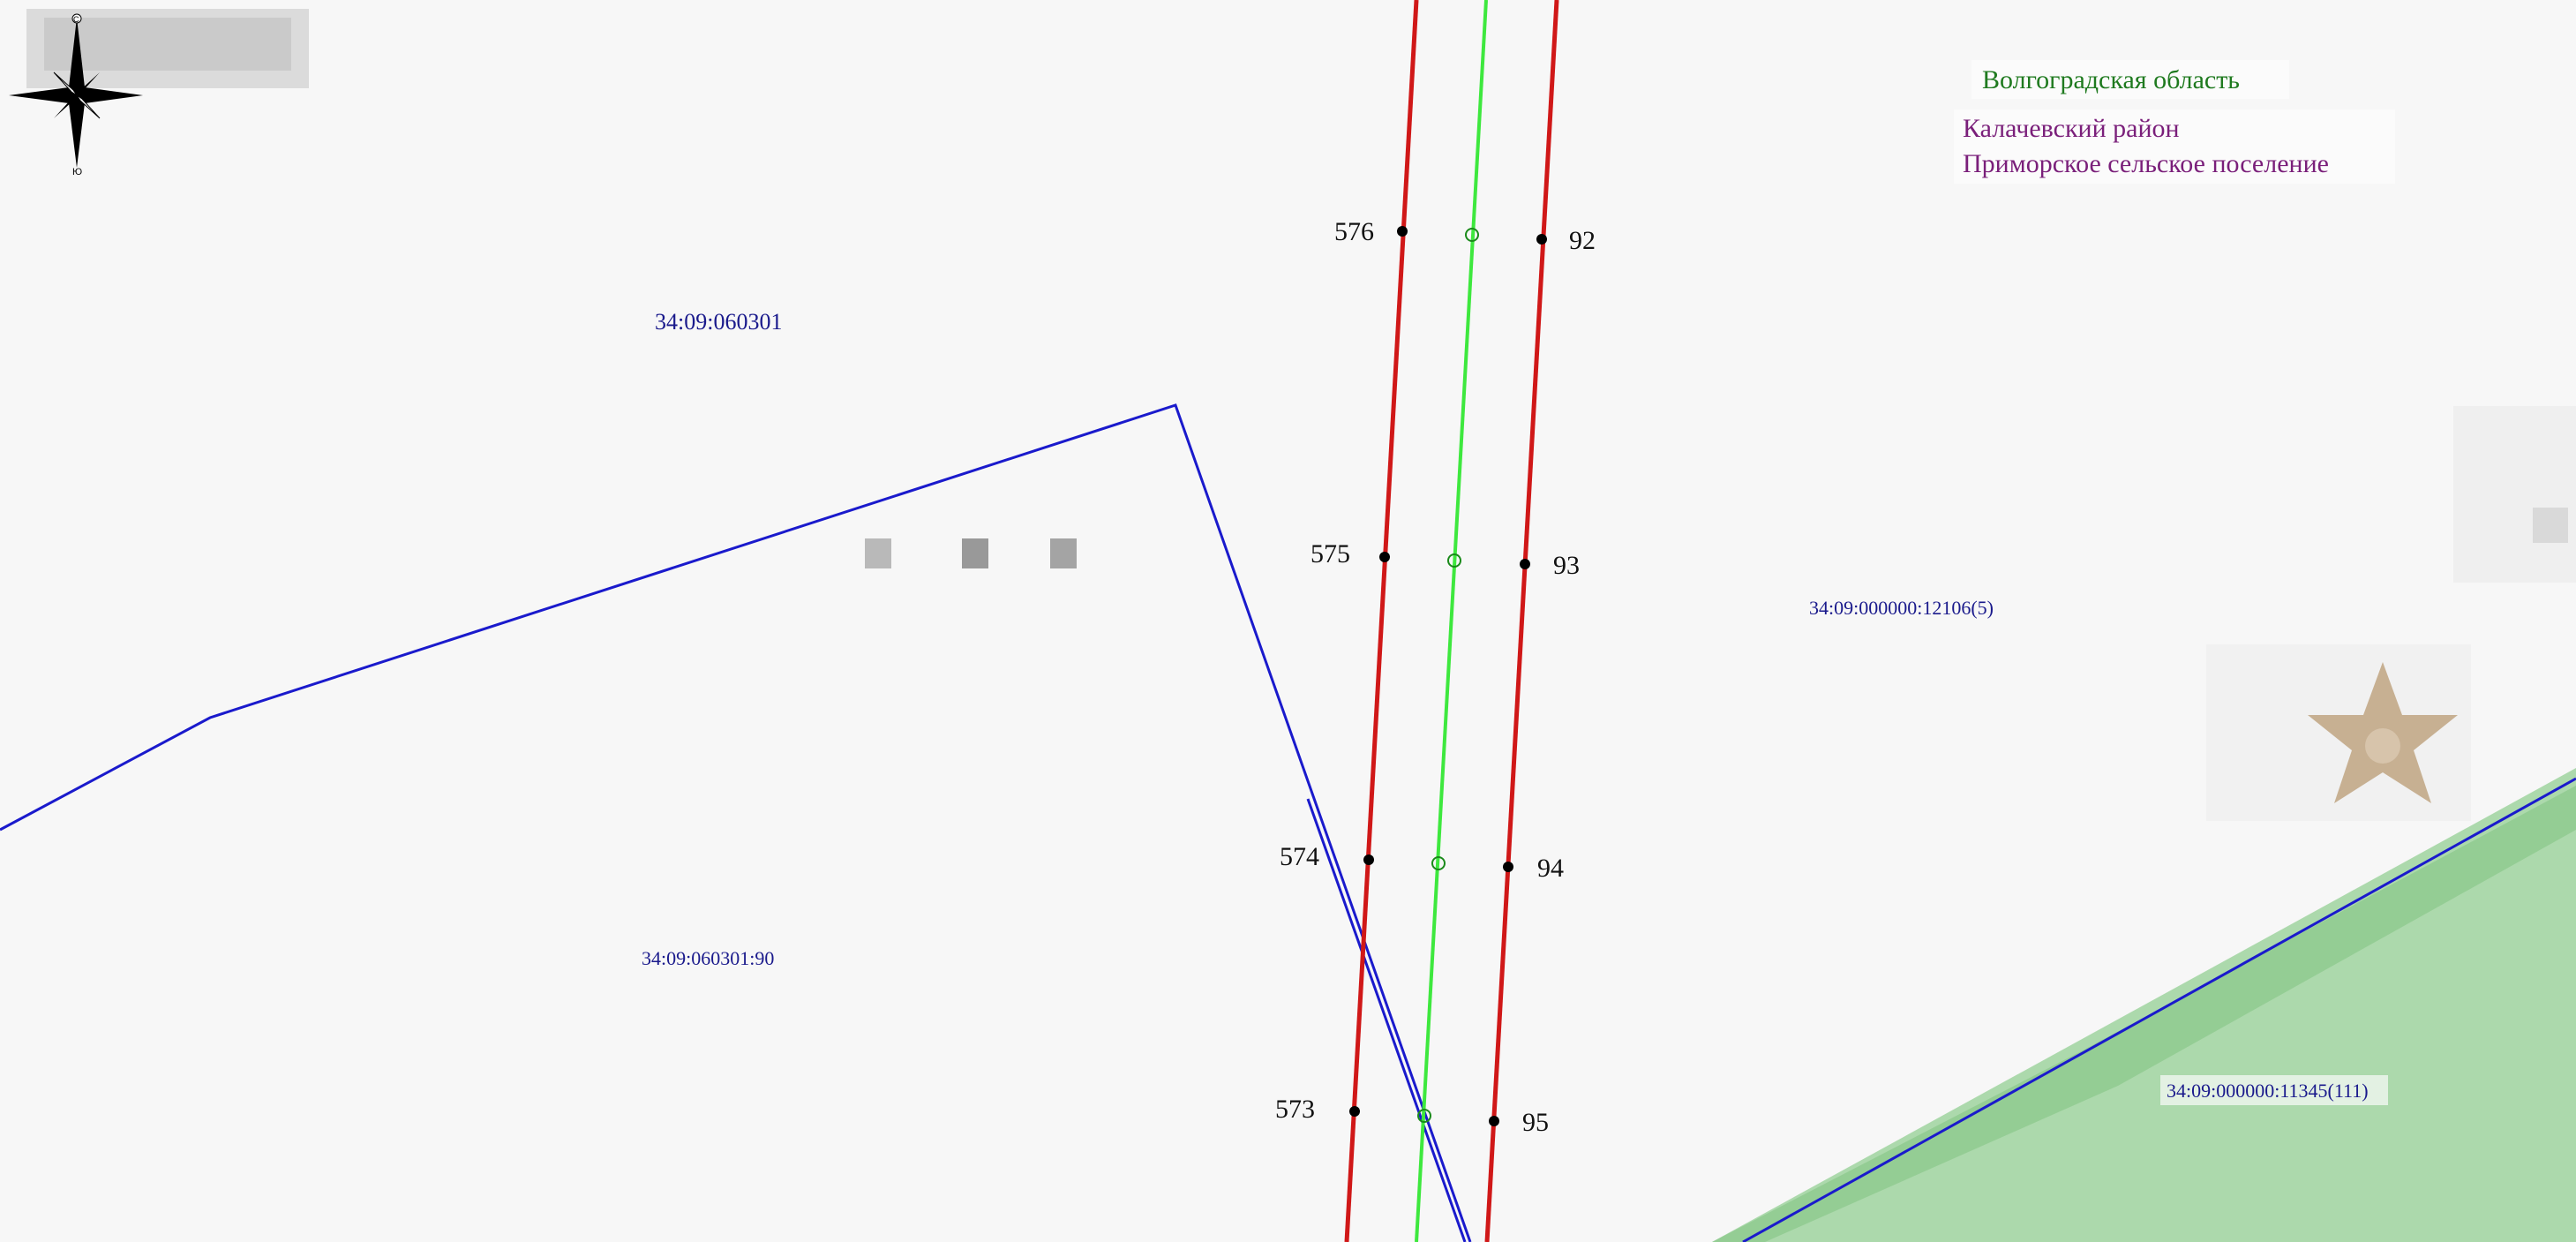 This screenshot has height=1242, width=2576. What do you see at coordinates (2268, 1091) in the screenshot?
I see `parcel-label-11345: 34:09:000000:11345(111)` at bounding box center [2268, 1091].